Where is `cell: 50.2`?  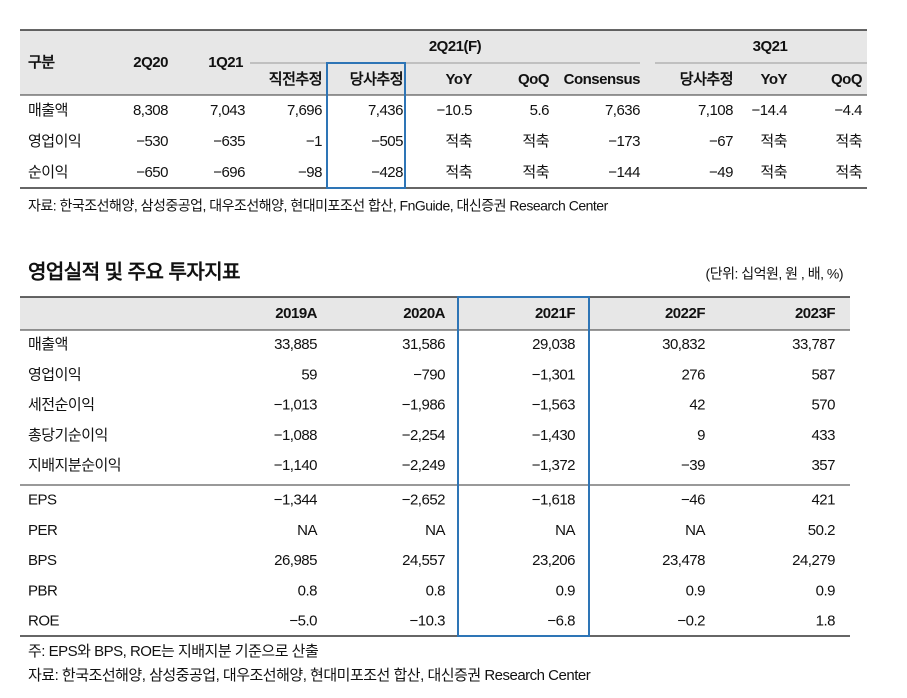 cell: 50.2 is located at coordinates (821, 530).